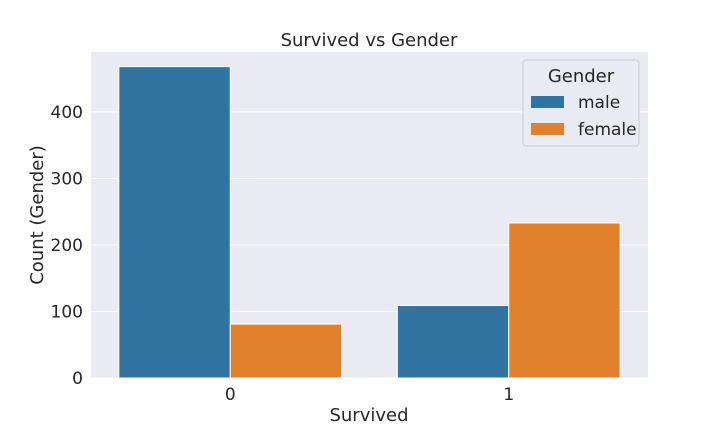  What do you see at coordinates (230, 395) in the screenshot?
I see `x-tick-label: 0` at bounding box center [230, 395].